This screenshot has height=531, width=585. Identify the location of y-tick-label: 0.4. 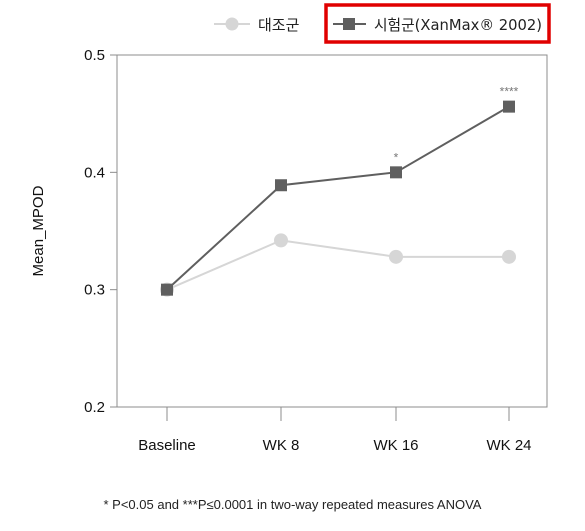
(94, 172).